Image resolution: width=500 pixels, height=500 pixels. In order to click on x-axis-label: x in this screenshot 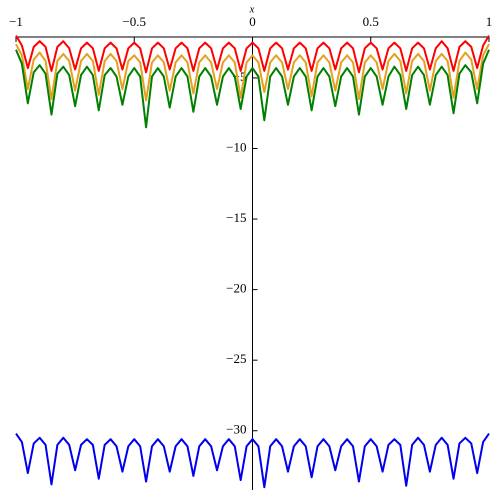, I will do `click(252, 10)`.